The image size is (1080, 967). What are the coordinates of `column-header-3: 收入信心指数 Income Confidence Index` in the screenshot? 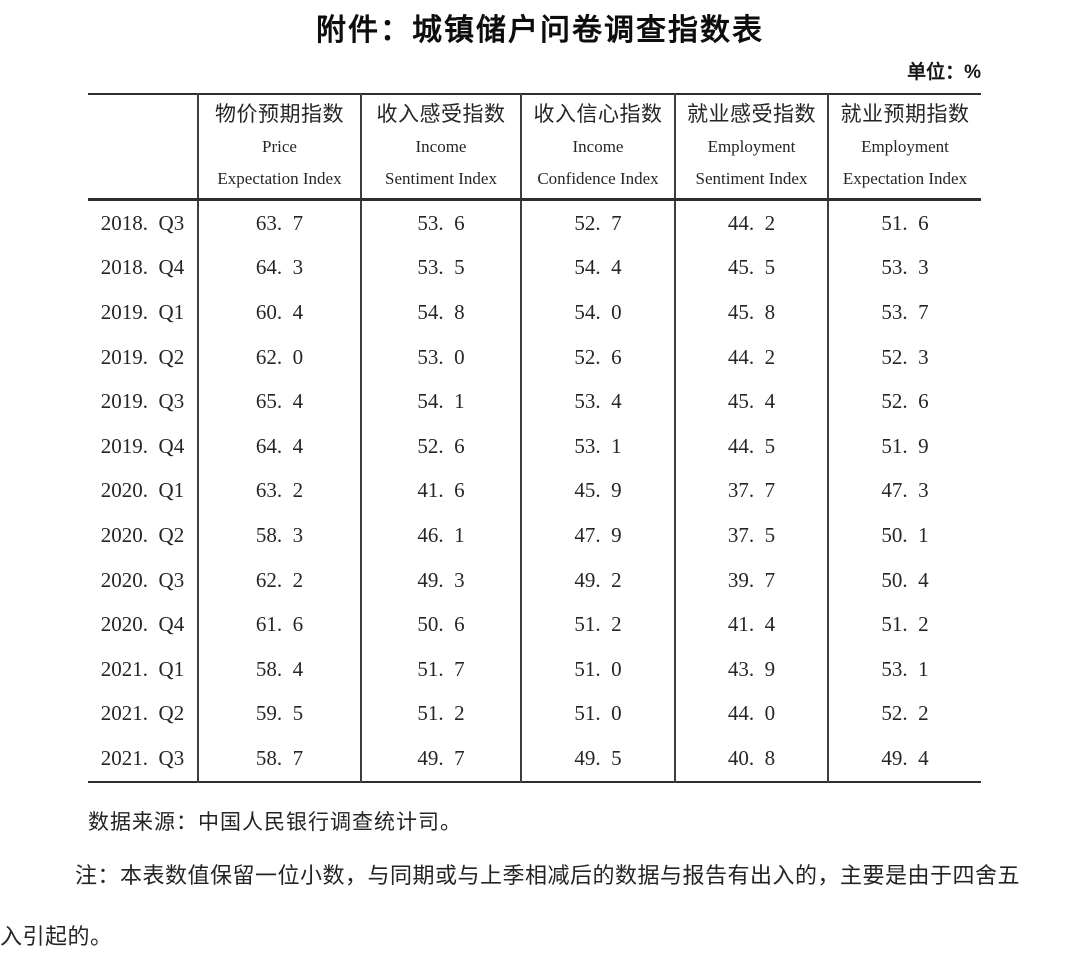 It's located at (597, 147).